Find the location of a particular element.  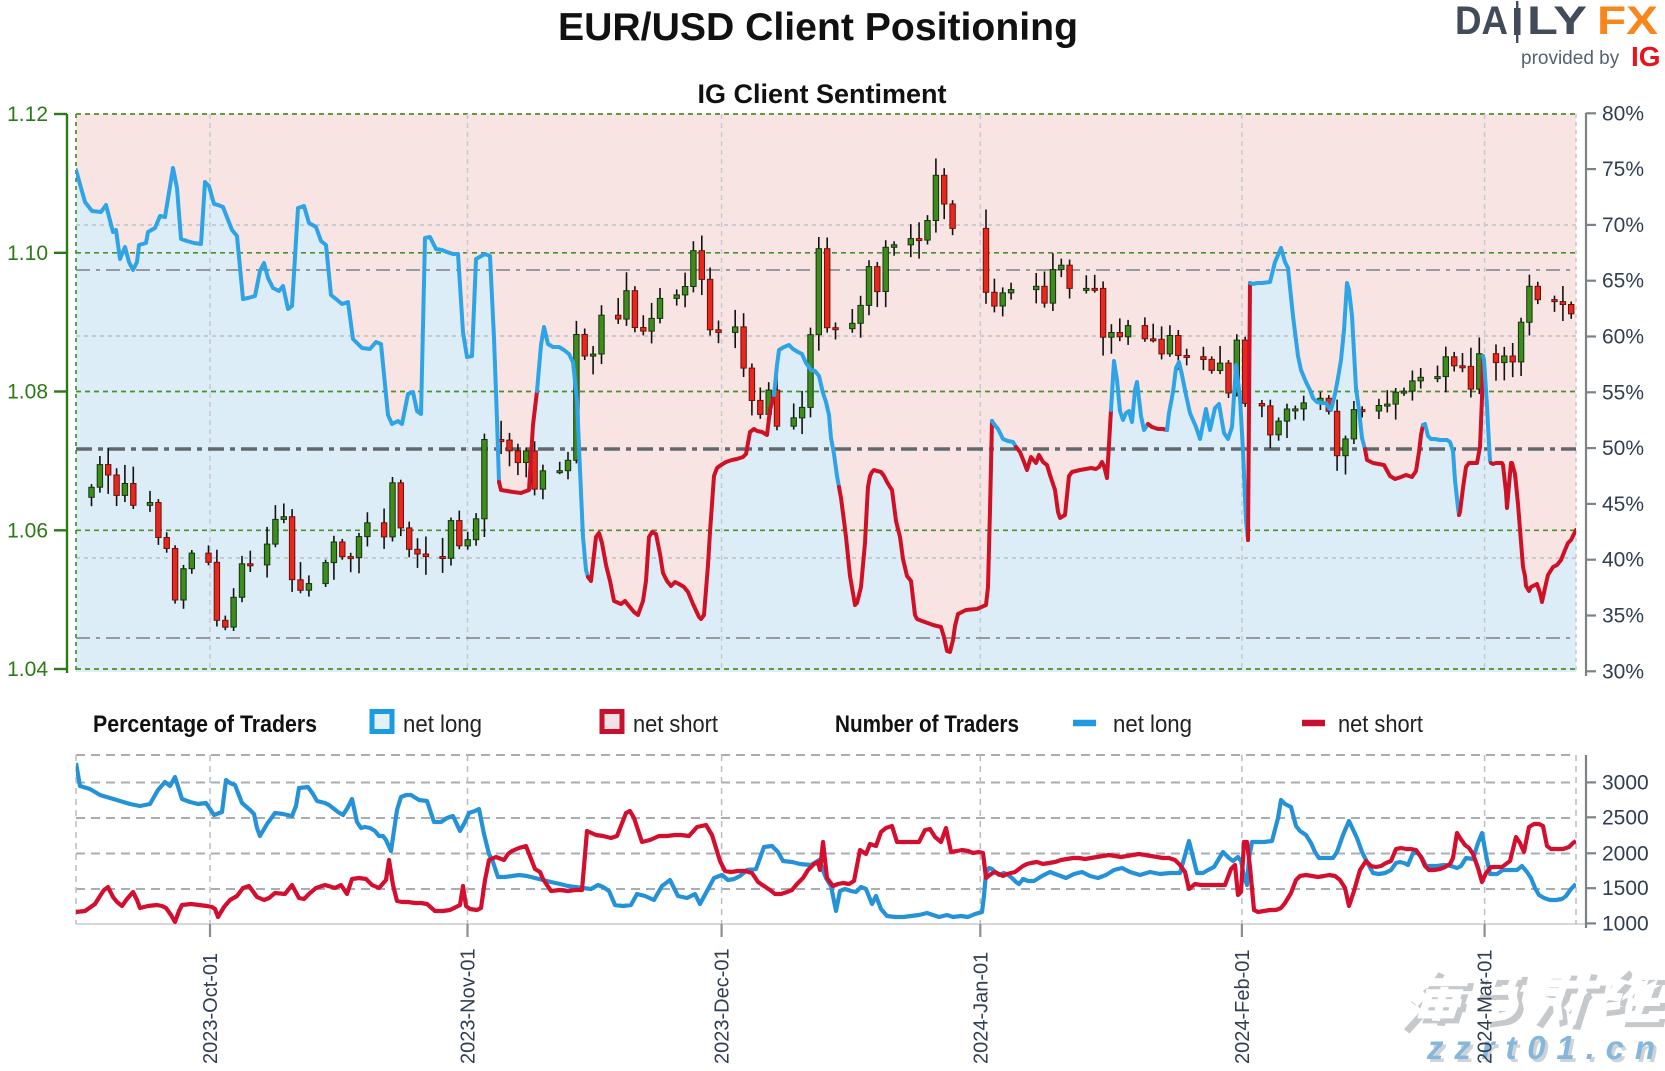

svg-text: 55% is located at coordinates (1623, 392).